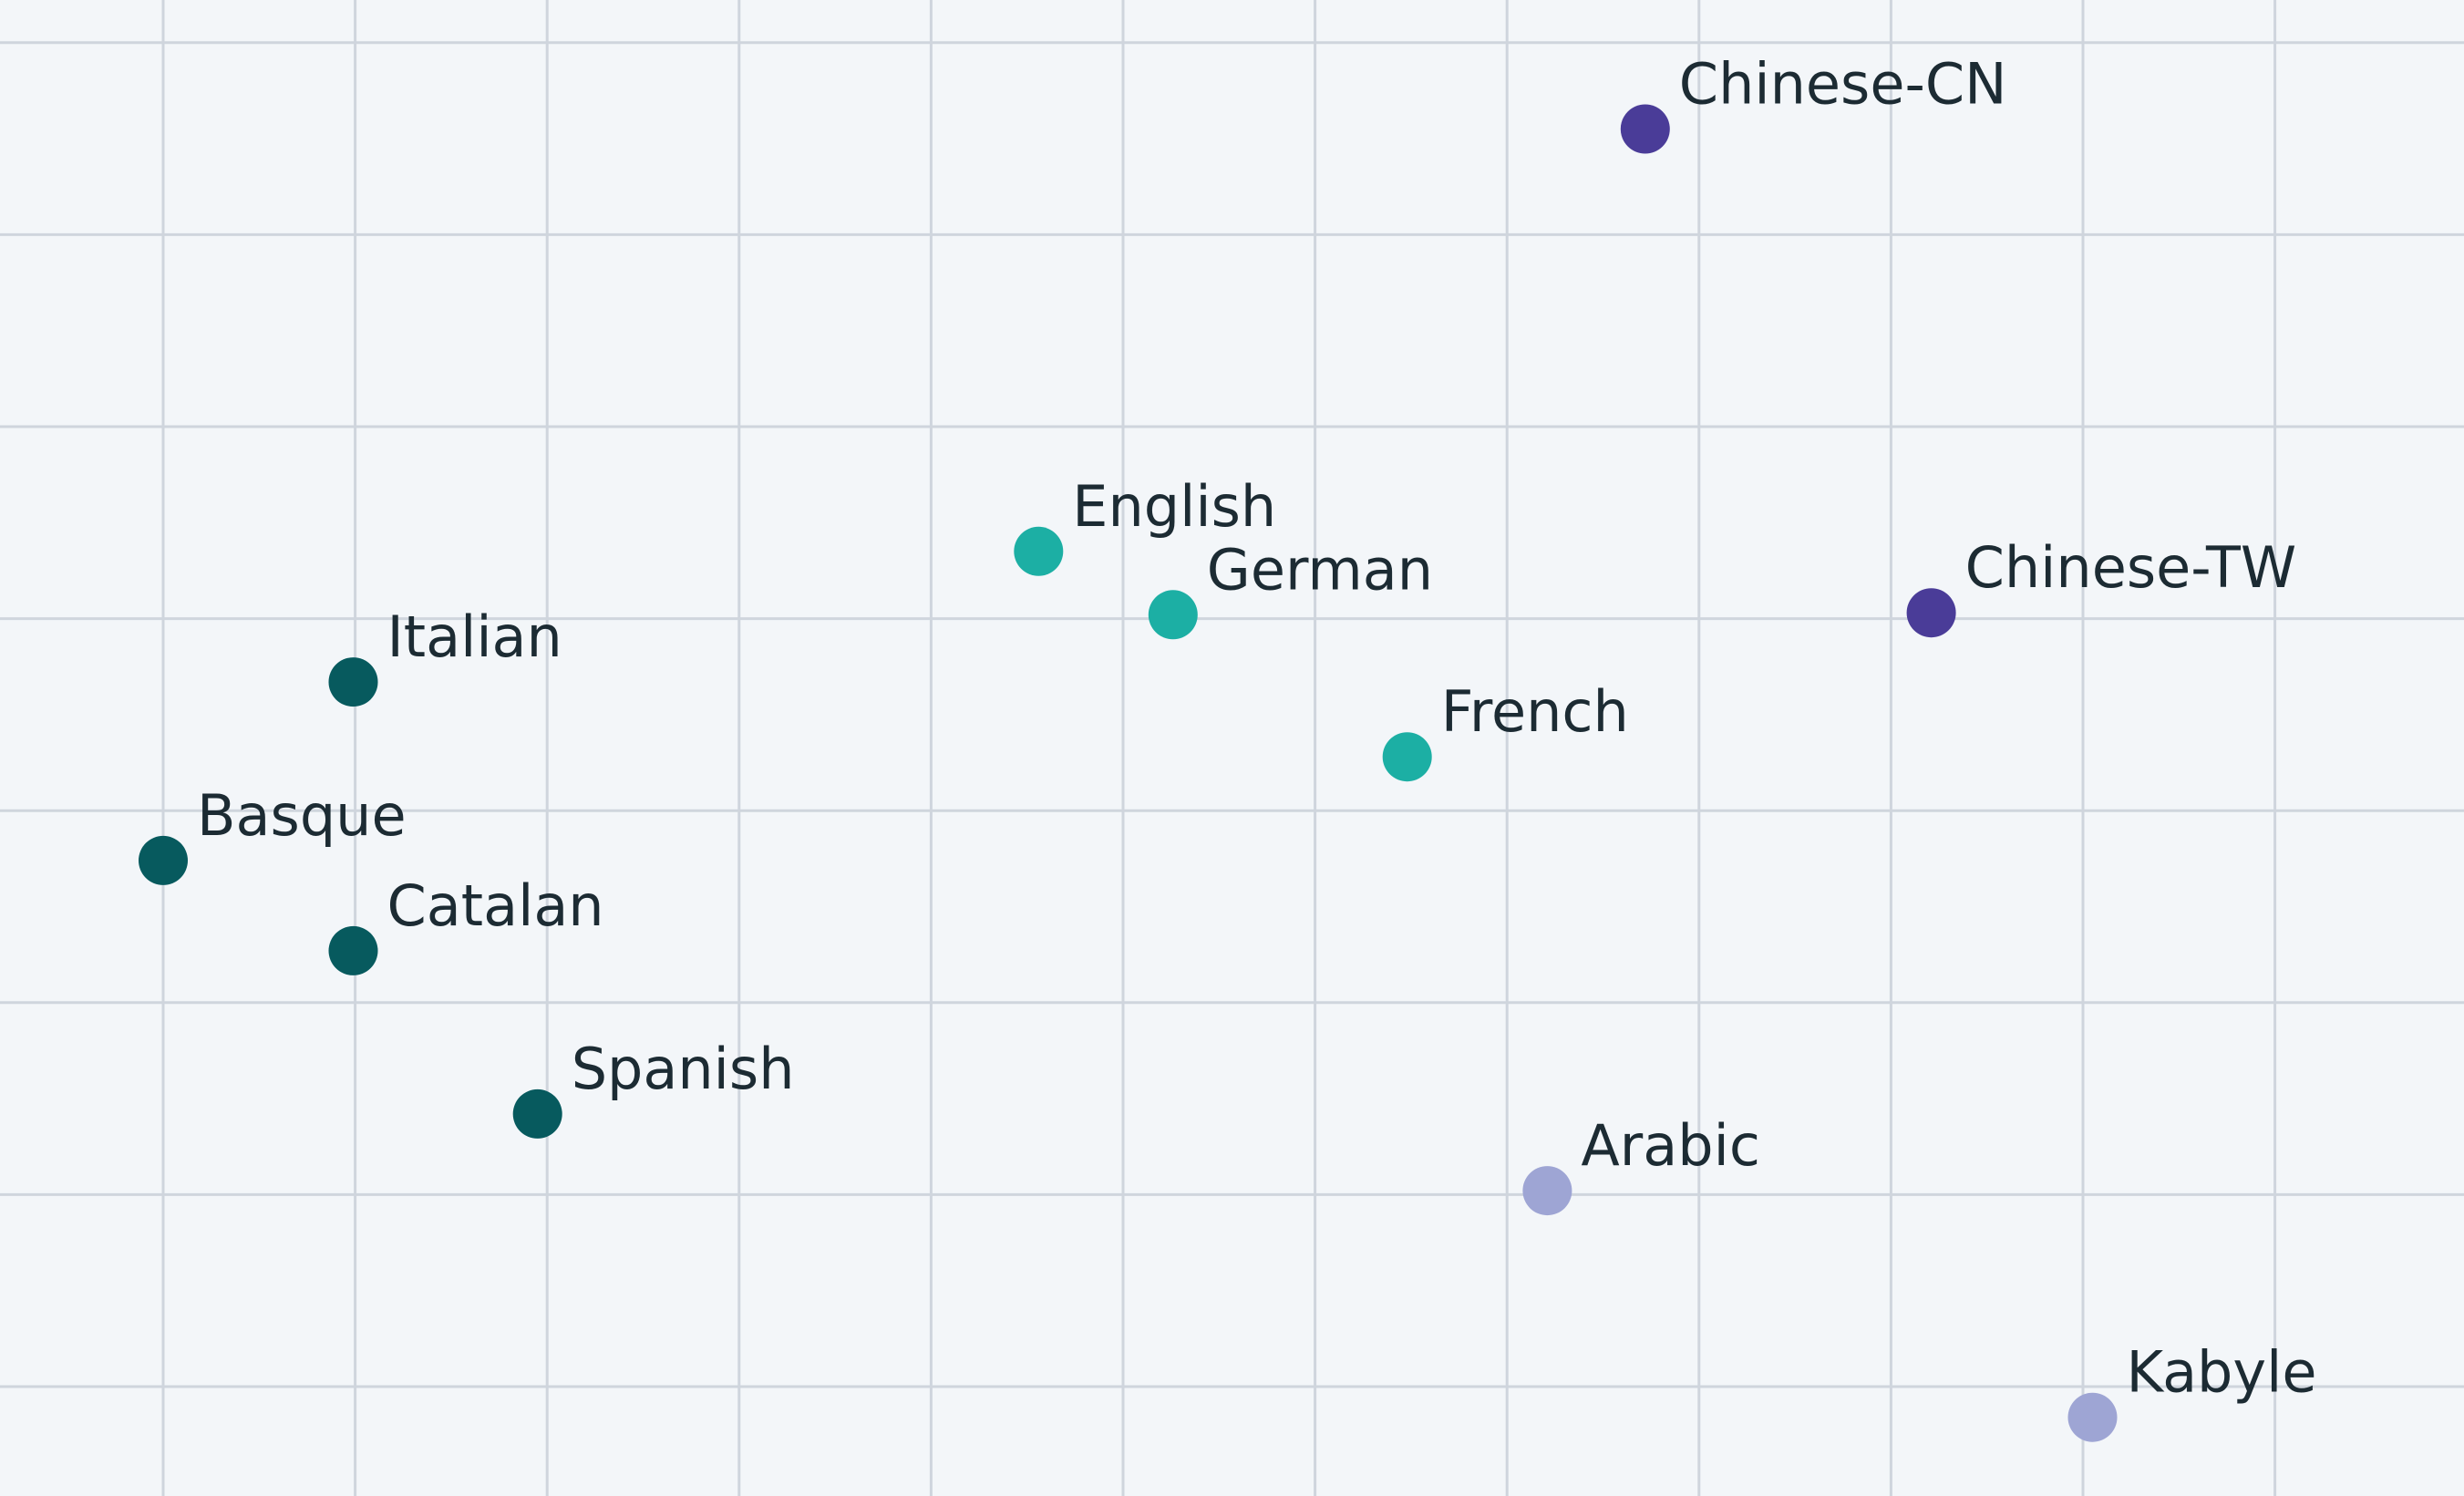 The image size is (2464, 1496). Describe the element at coordinates (537, 1113) in the screenshot. I see `data-point-spanish` at that location.